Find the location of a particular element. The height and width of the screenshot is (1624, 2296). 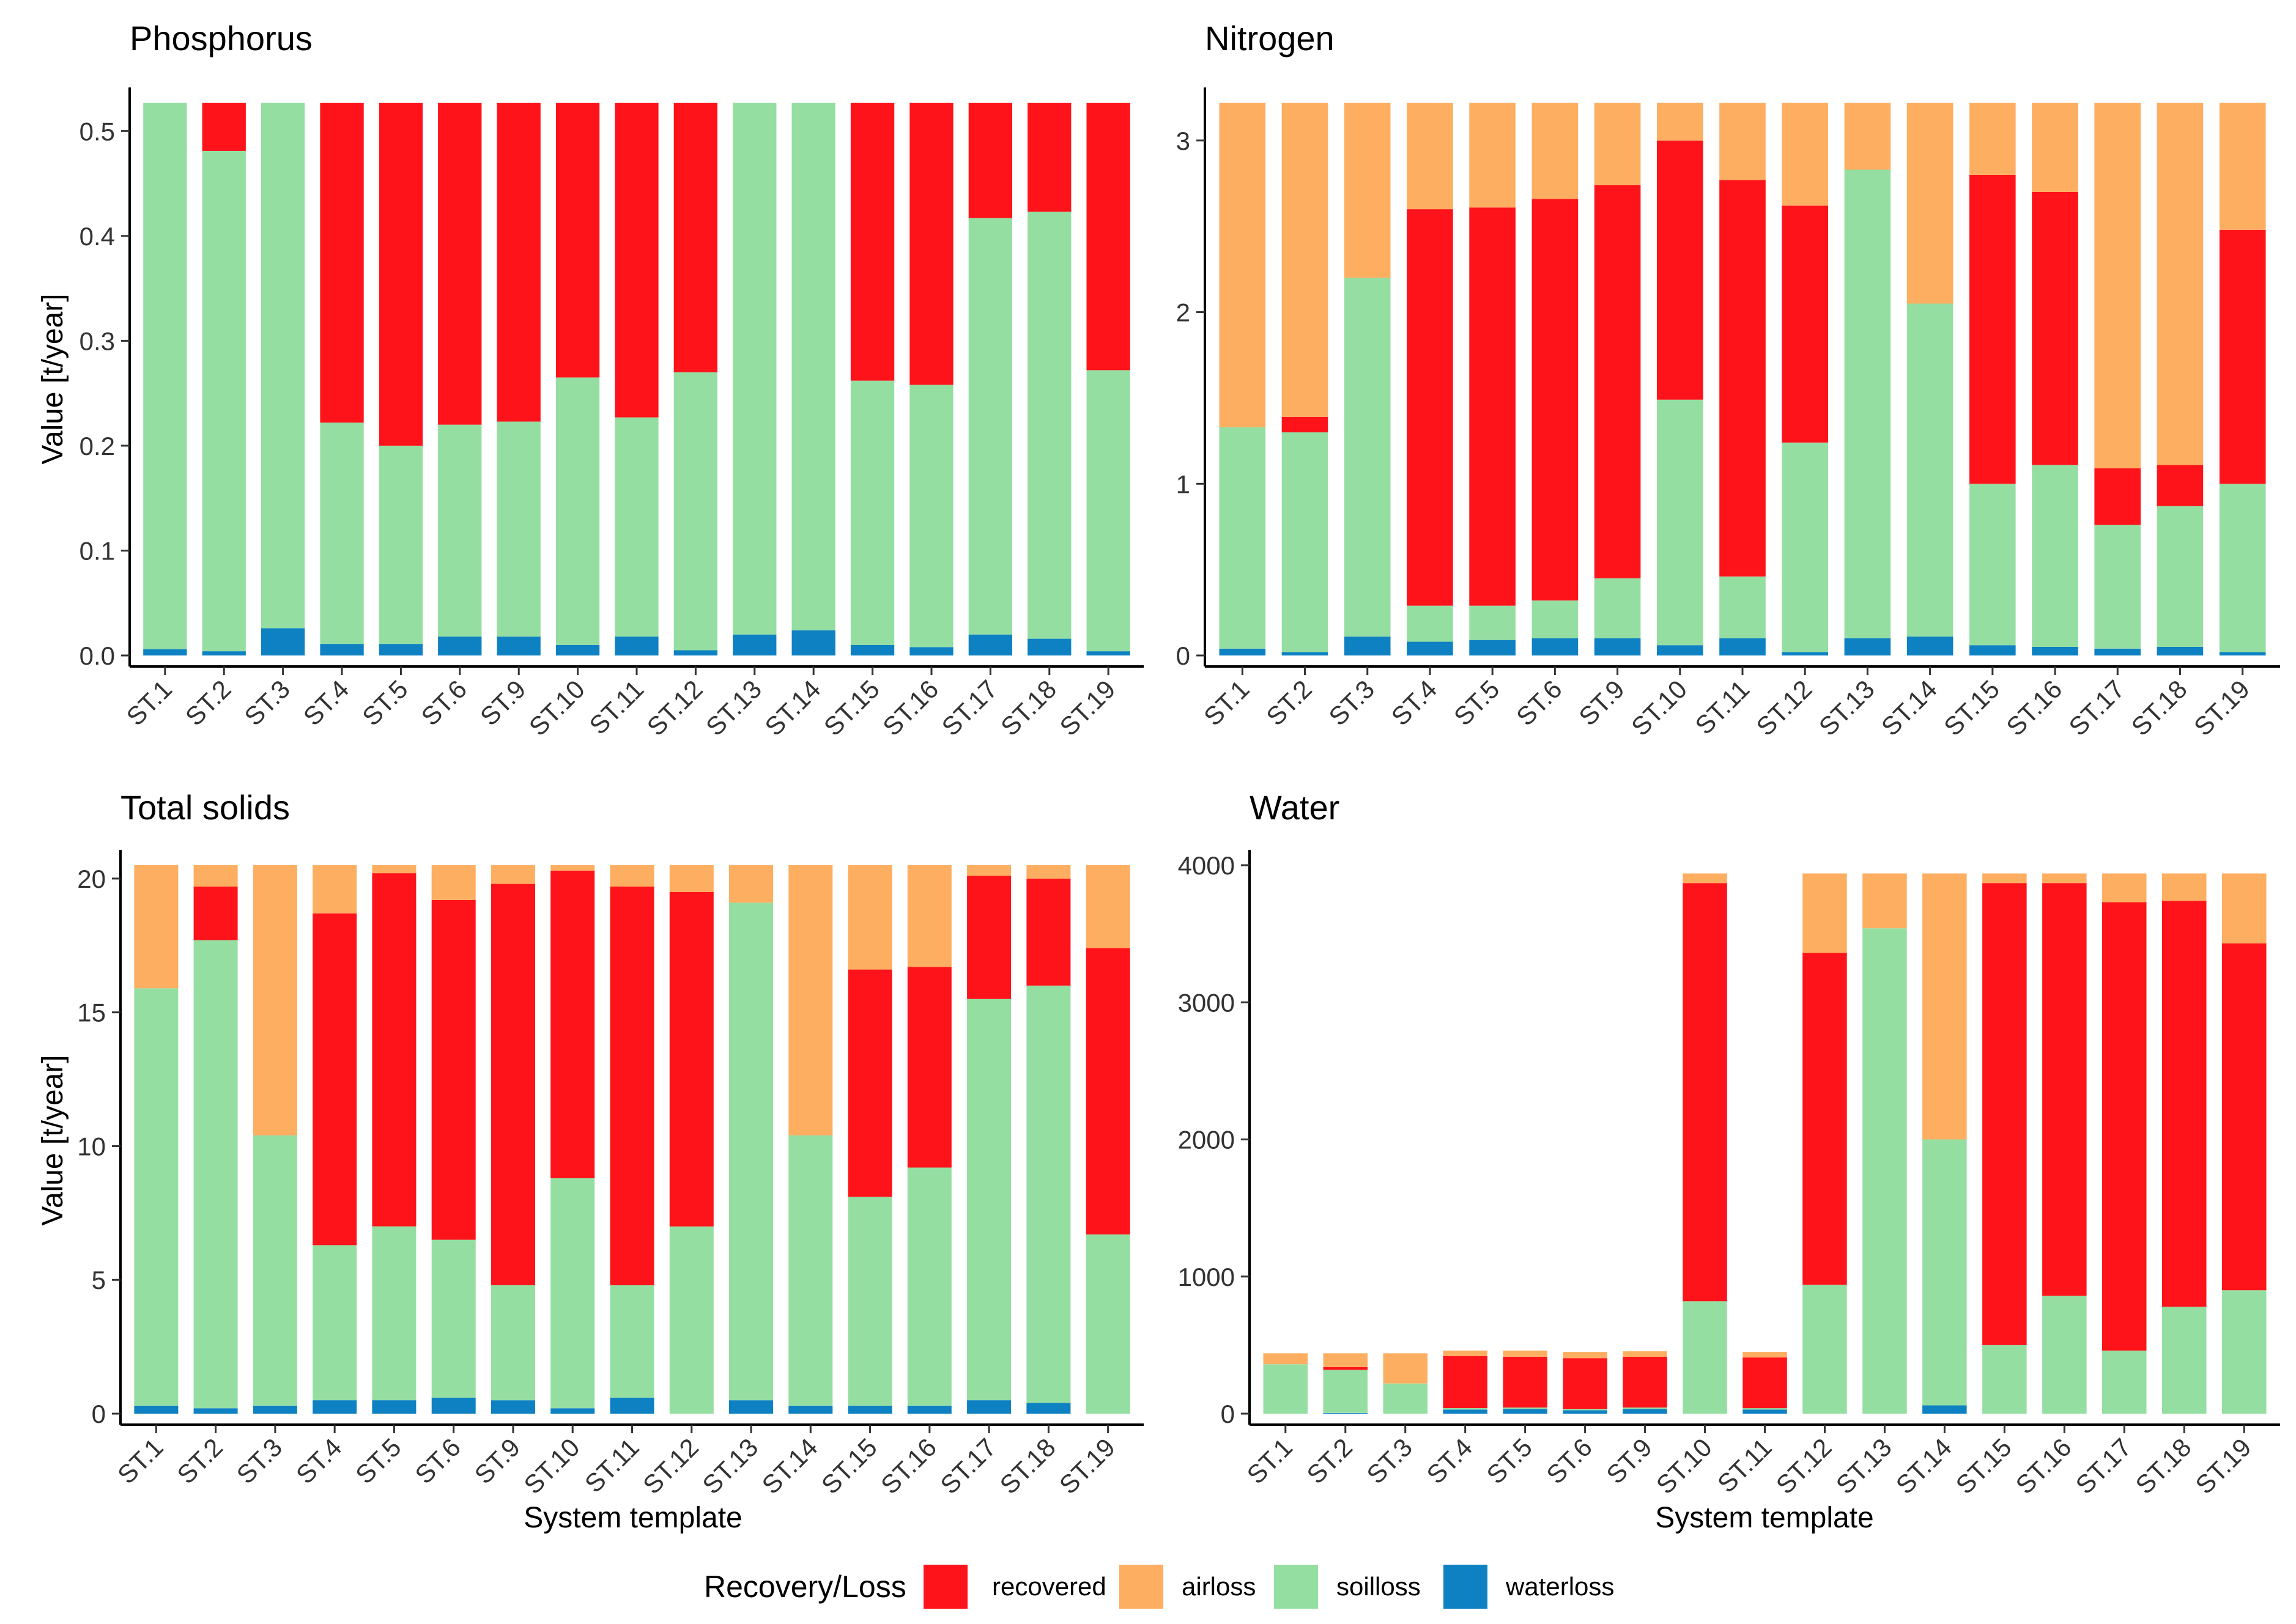

bar-soilloss-st17 is located at coordinates (2117, 587).